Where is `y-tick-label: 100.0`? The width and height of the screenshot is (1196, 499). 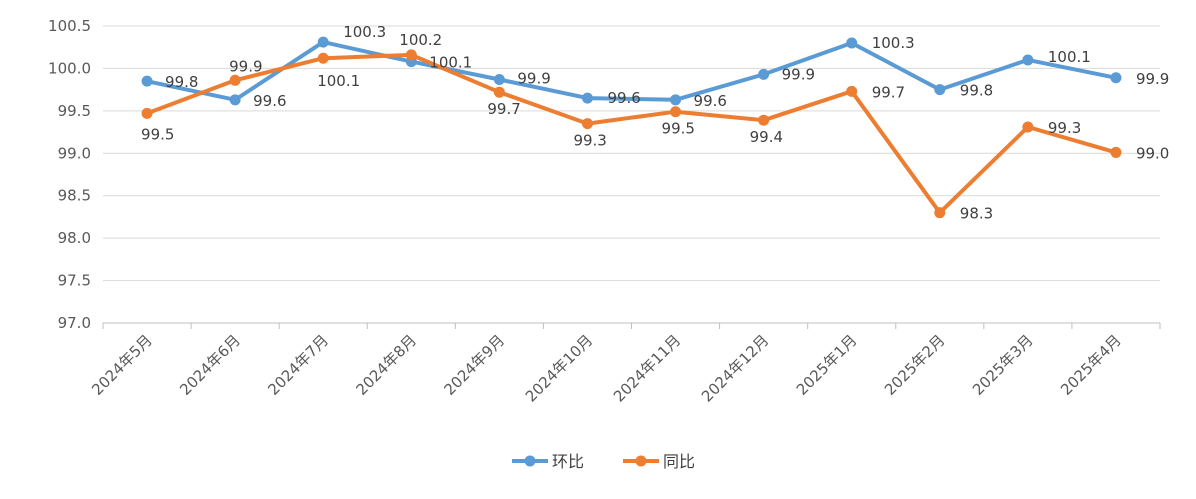 y-tick-label: 100.0 is located at coordinates (69, 68).